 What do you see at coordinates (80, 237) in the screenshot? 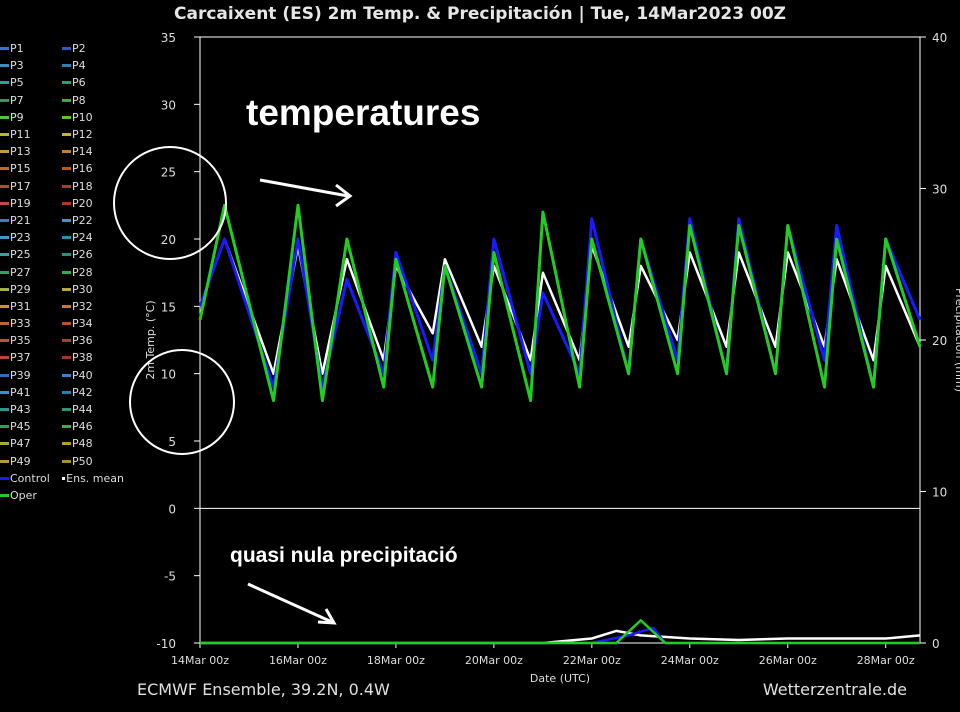
I see `legend-row: P23 P24` at bounding box center [80, 237].